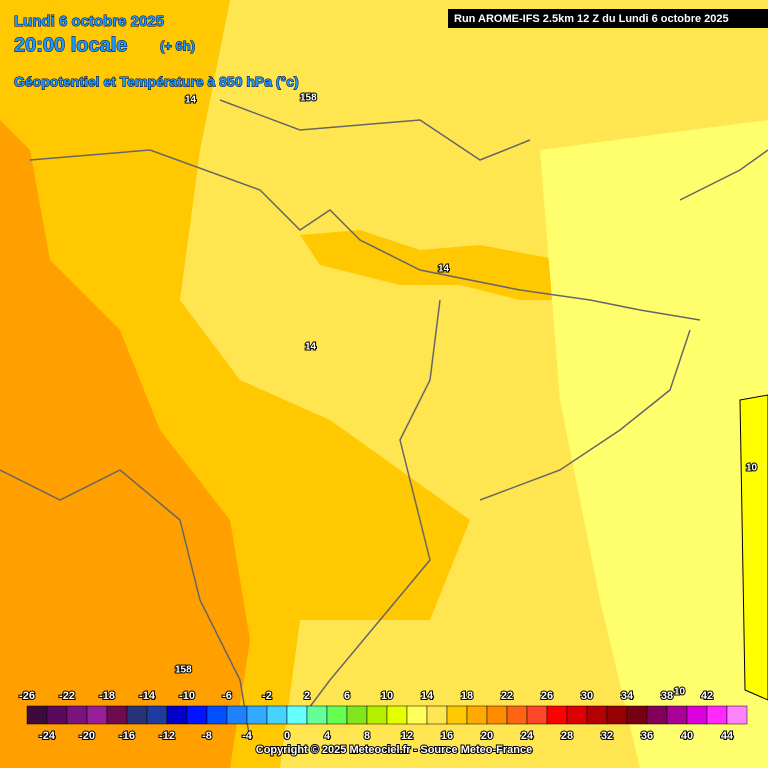  I want to click on offset: (+ 6h), so click(177, 45).